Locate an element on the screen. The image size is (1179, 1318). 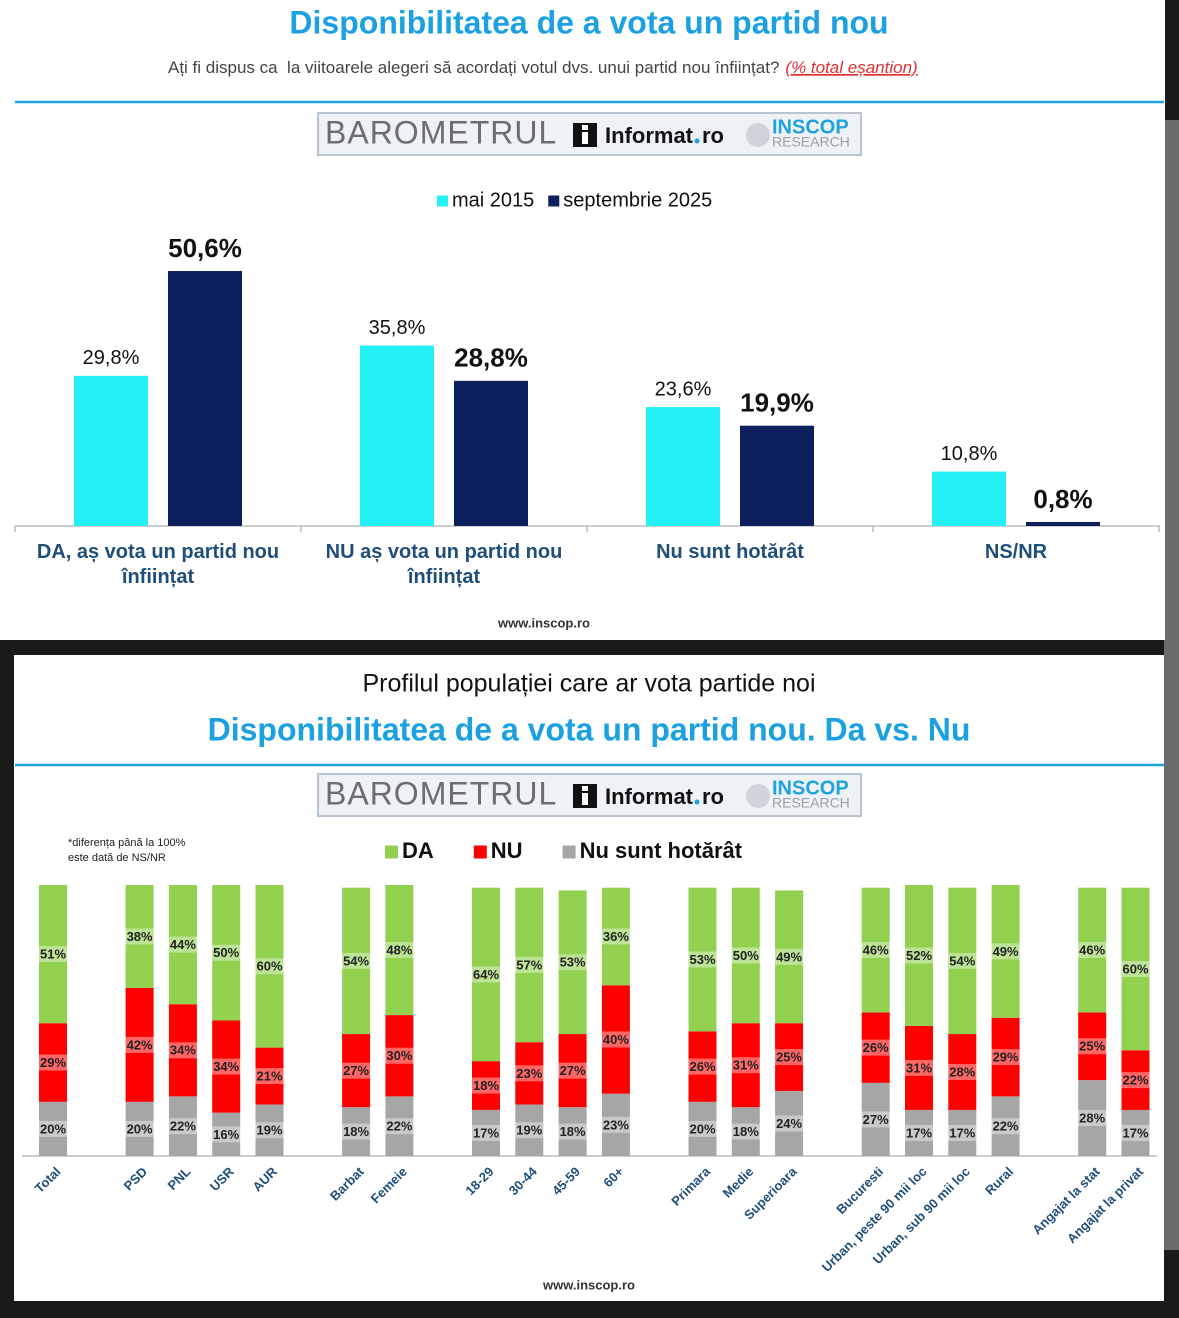
value-label: 25% is located at coordinates (1092, 1046).